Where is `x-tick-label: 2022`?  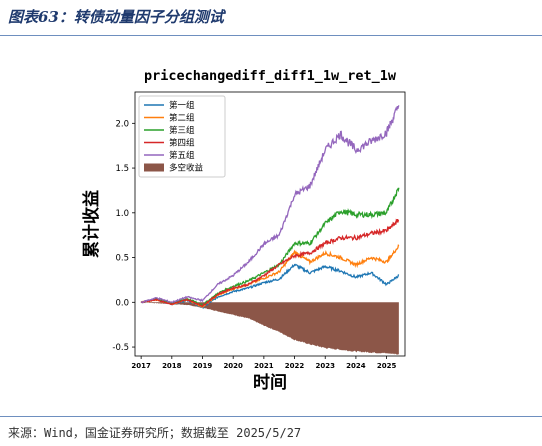
x-tick-label: 2022 is located at coordinates (295, 366).